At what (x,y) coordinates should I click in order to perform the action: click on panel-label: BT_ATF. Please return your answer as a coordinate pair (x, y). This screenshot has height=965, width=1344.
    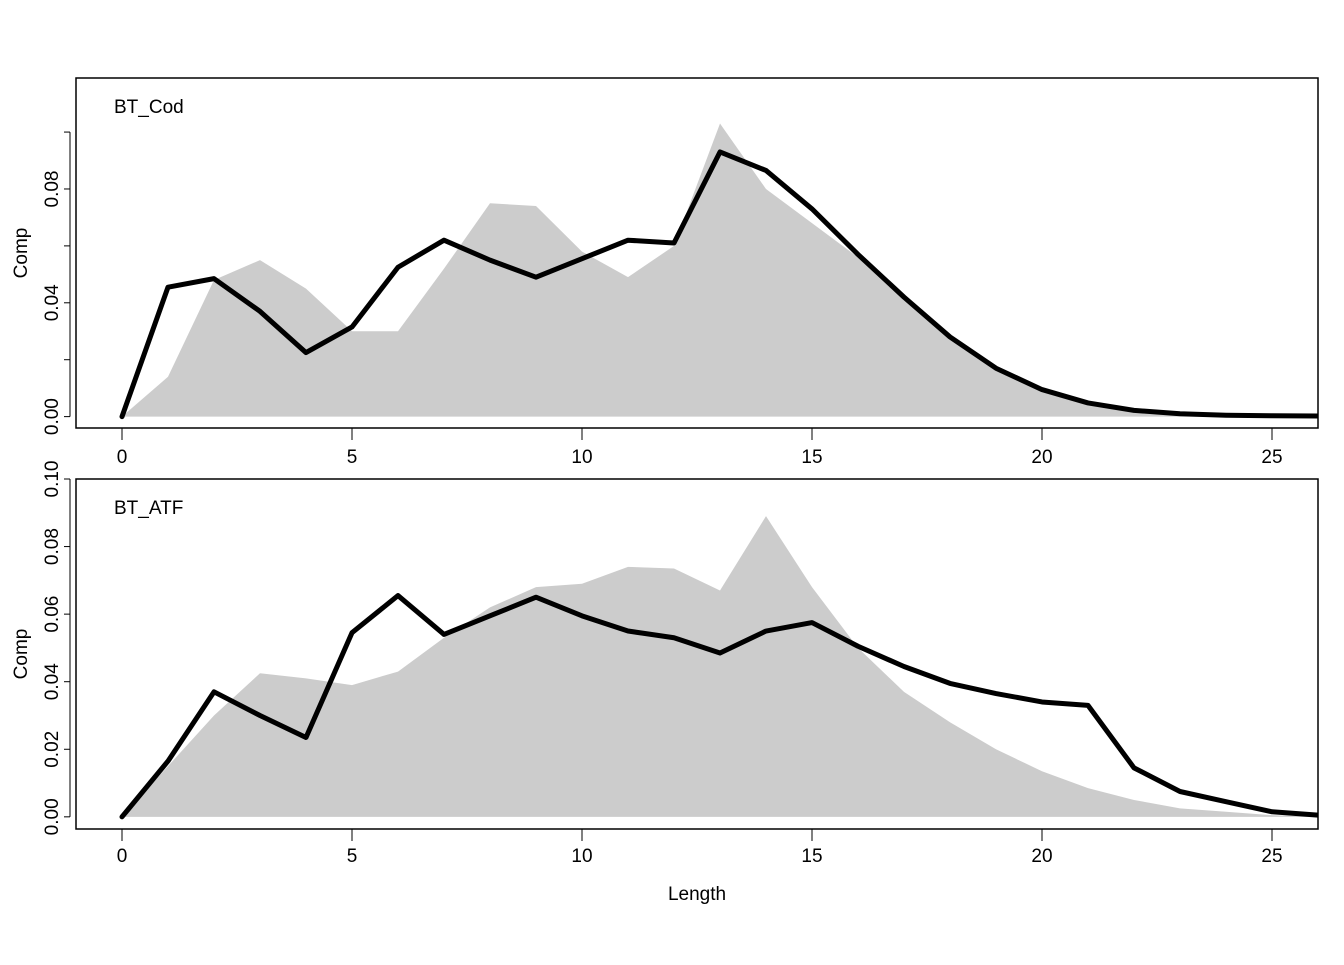
    Looking at the image, I should click on (148, 508).